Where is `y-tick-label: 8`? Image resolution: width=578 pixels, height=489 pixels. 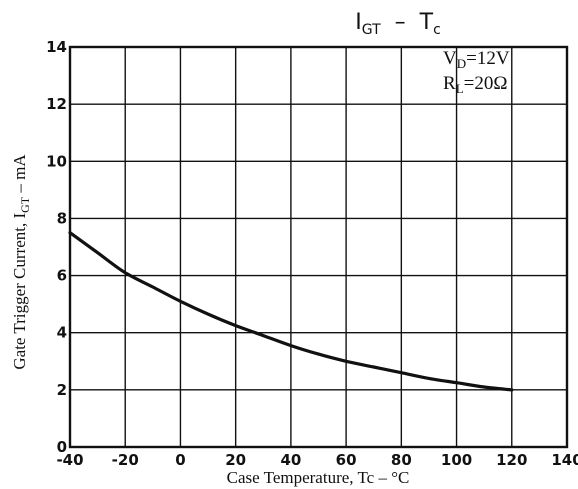 y-tick-label: 8 is located at coordinates (62, 218).